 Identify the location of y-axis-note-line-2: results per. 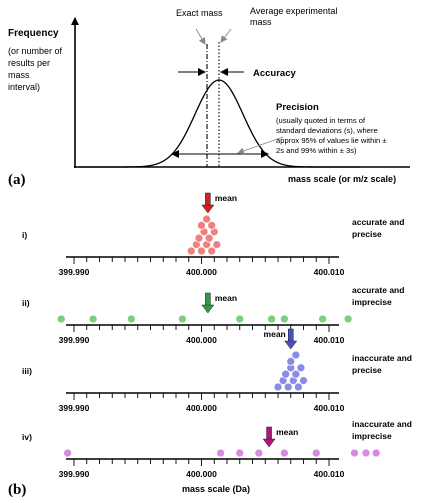
(29, 63).